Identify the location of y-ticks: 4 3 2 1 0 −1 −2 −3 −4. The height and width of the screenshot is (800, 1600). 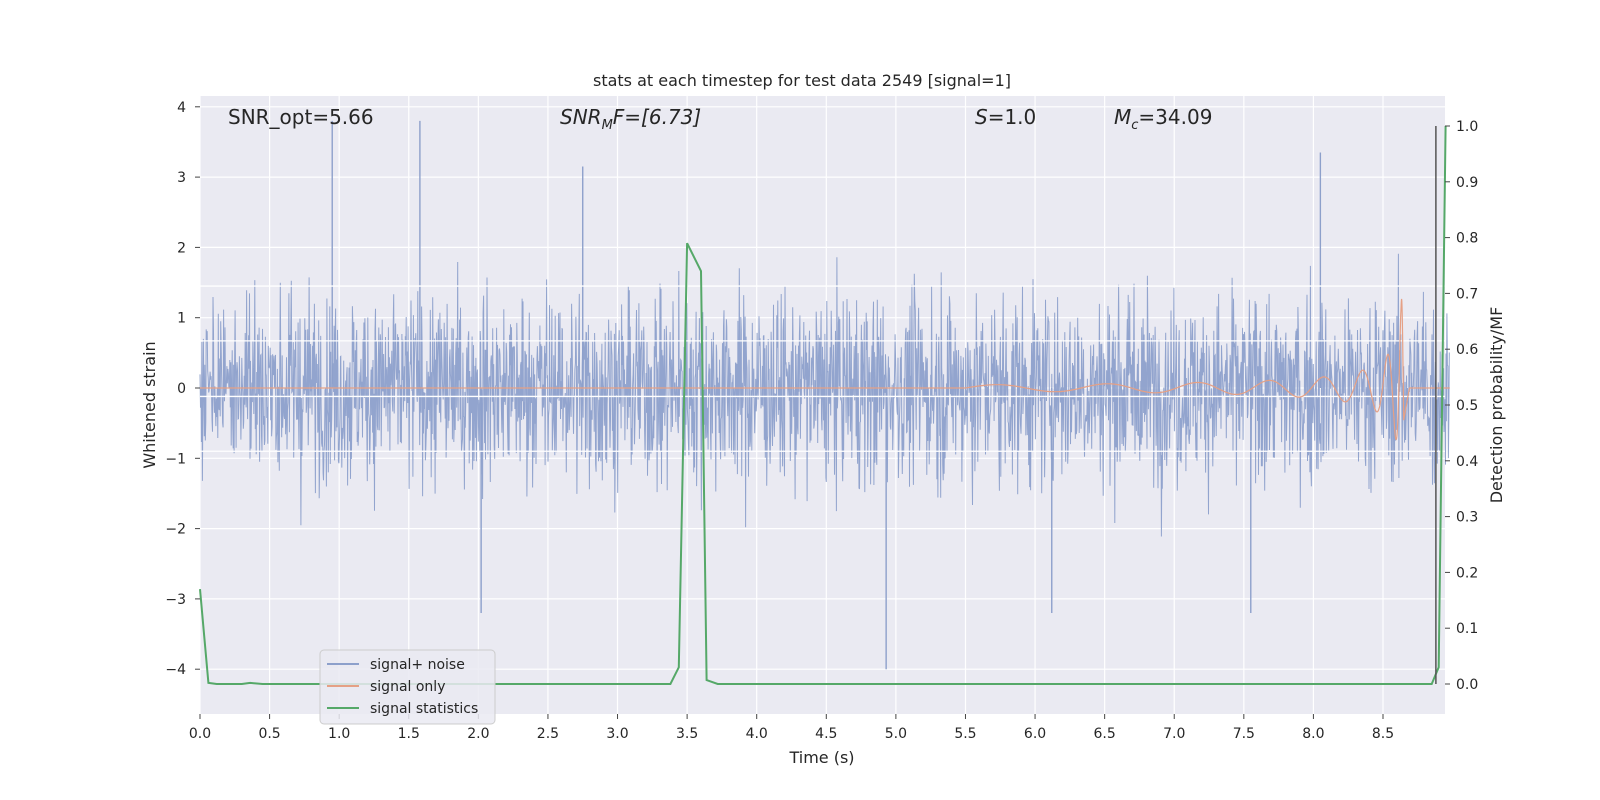
(182, 389).